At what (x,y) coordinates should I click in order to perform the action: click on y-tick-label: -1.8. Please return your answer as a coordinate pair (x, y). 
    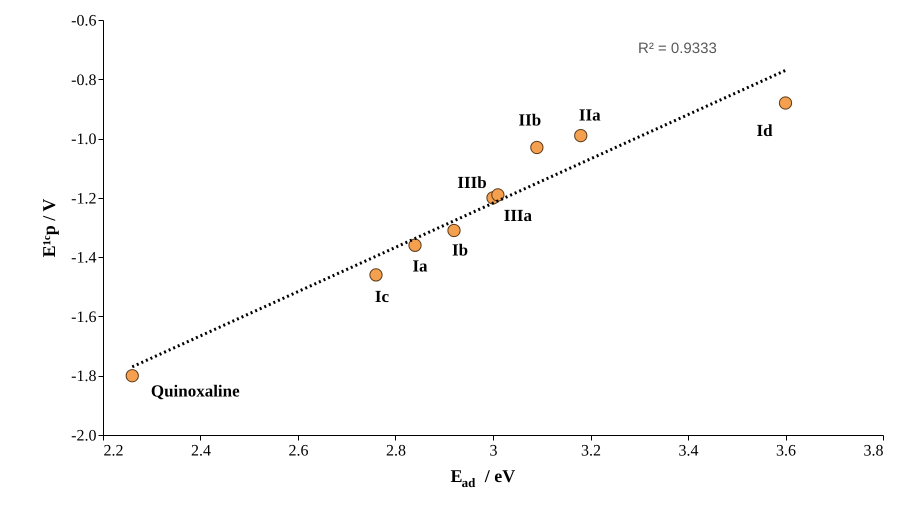
    Looking at the image, I should click on (83, 377).